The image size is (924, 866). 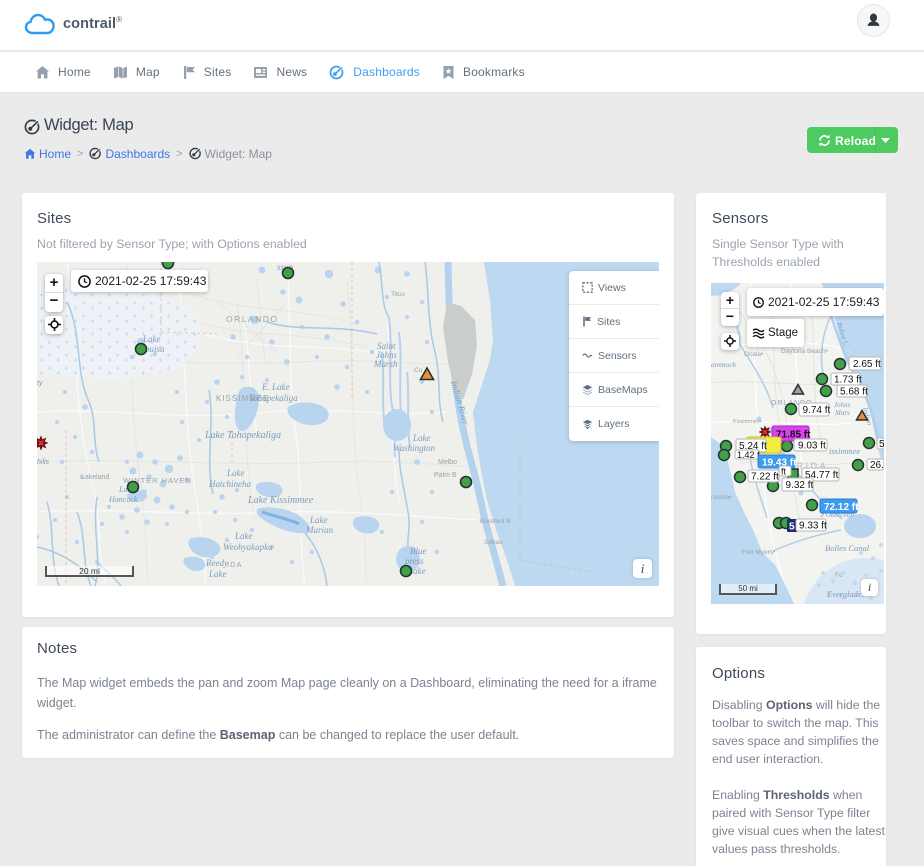 What do you see at coordinates (804, 351) in the screenshot?
I see `svg-text: Daytona Beach•` at bounding box center [804, 351].